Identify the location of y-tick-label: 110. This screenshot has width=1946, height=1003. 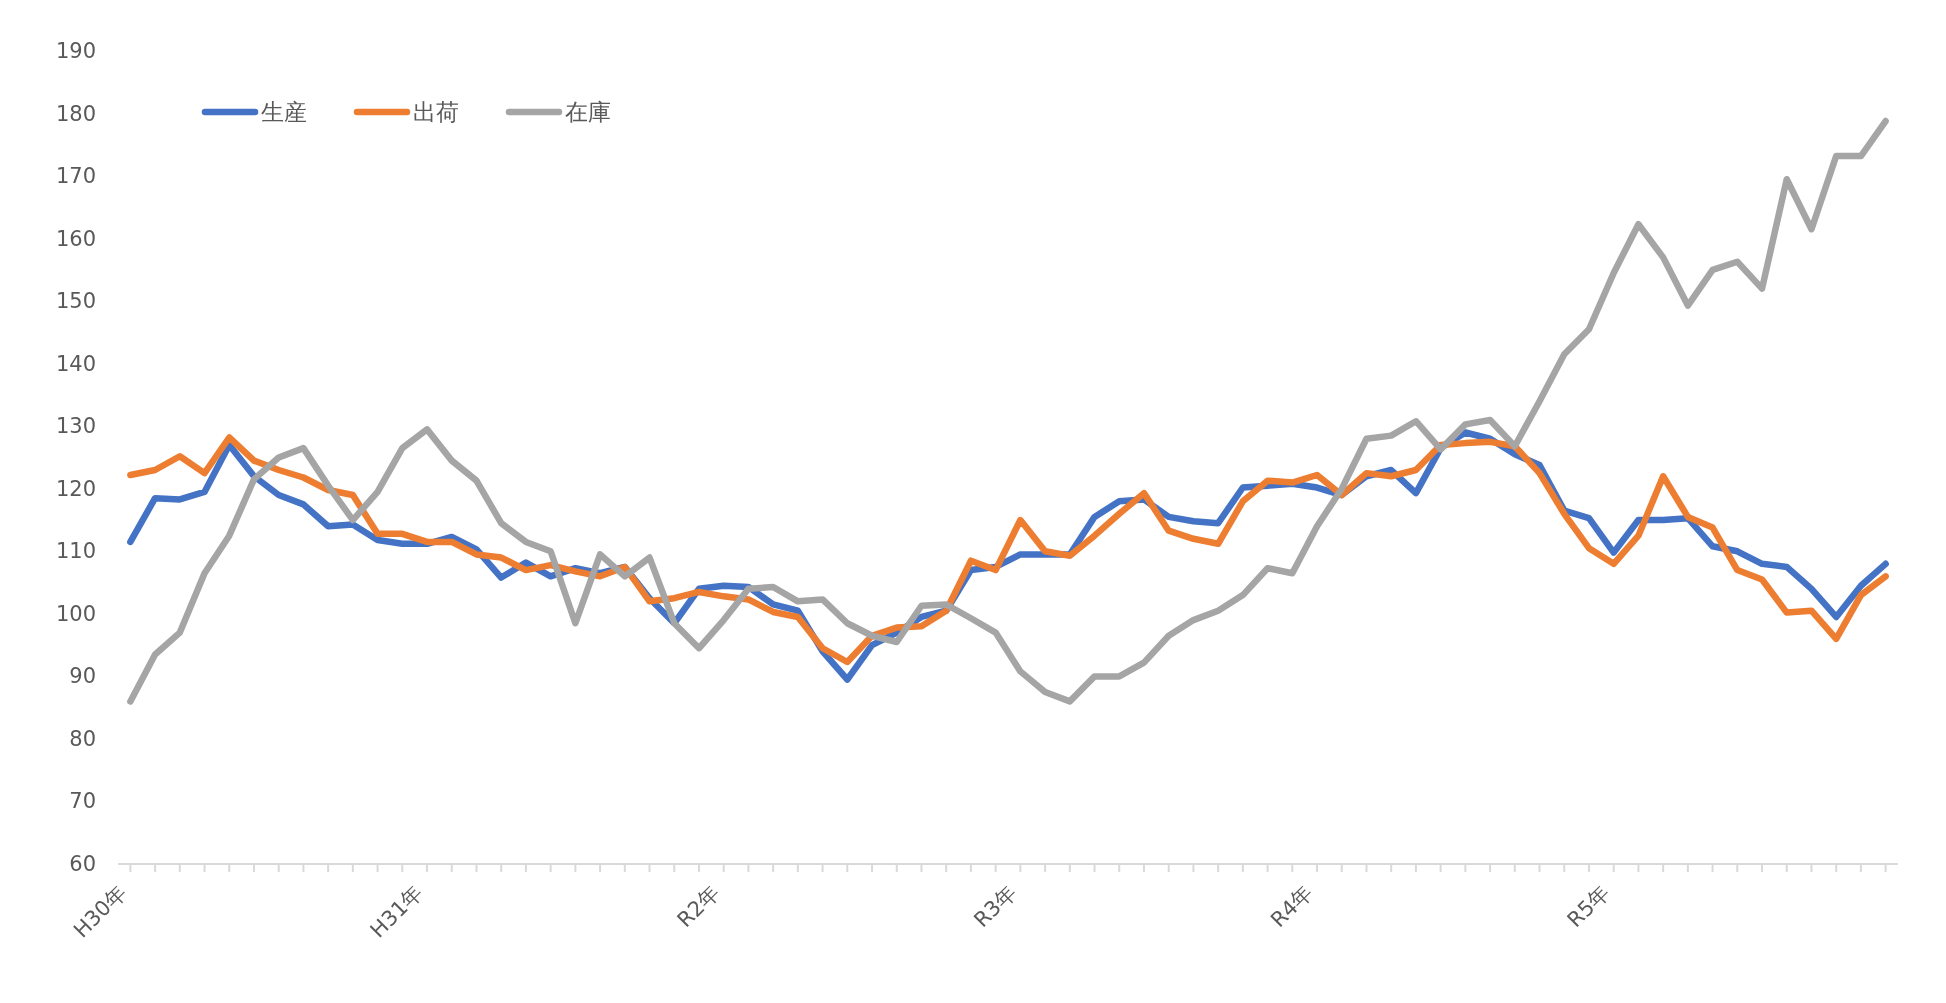
(75, 551).